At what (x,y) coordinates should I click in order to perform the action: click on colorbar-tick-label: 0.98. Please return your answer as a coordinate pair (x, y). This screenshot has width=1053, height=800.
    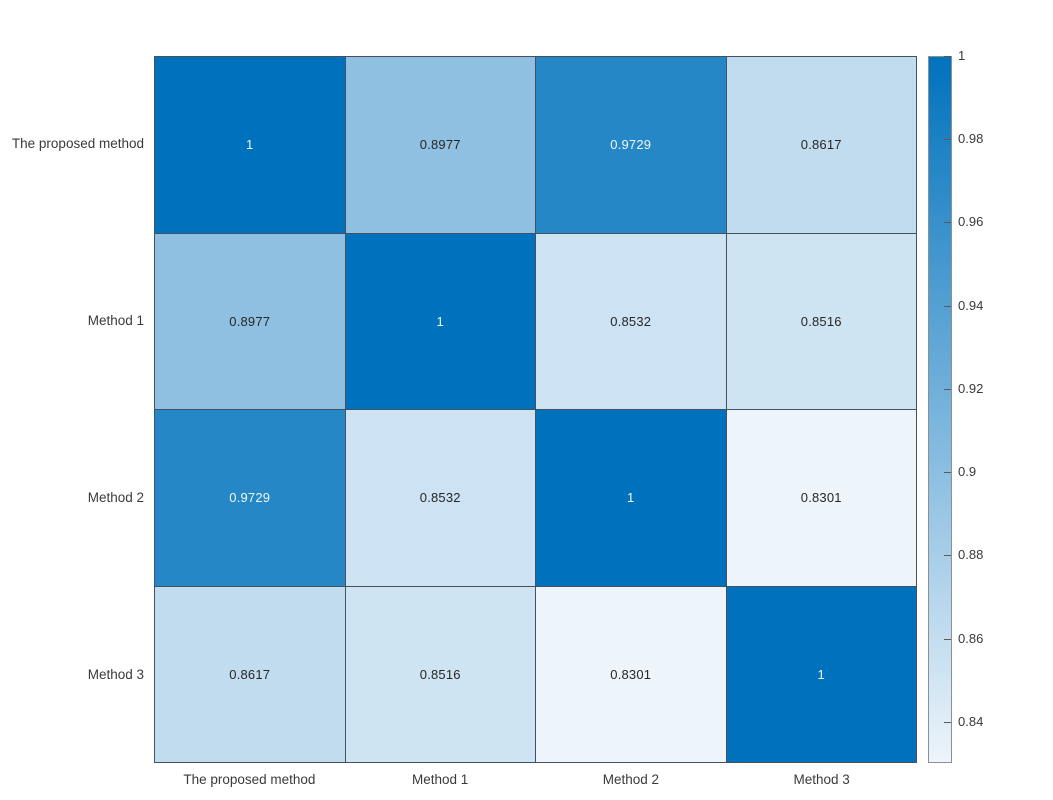
    Looking at the image, I should click on (971, 138).